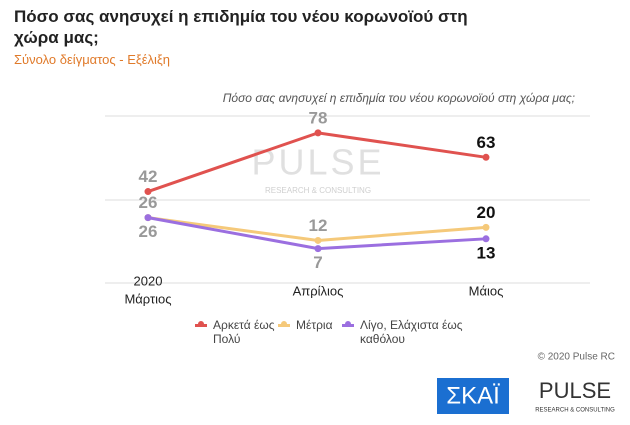 The image size is (630, 425). What do you see at coordinates (318, 290) in the screenshot?
I see `x-tick-label: Απρίλιος` at bounding box center [318, 290].